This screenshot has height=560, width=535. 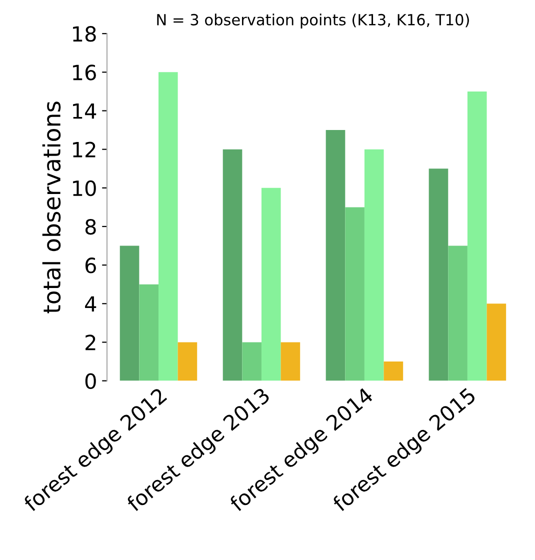 What do you see at coordinates (84, 34) in the screenshot?
I see `y-tick-label: 18` at bounding box center [84, 34].